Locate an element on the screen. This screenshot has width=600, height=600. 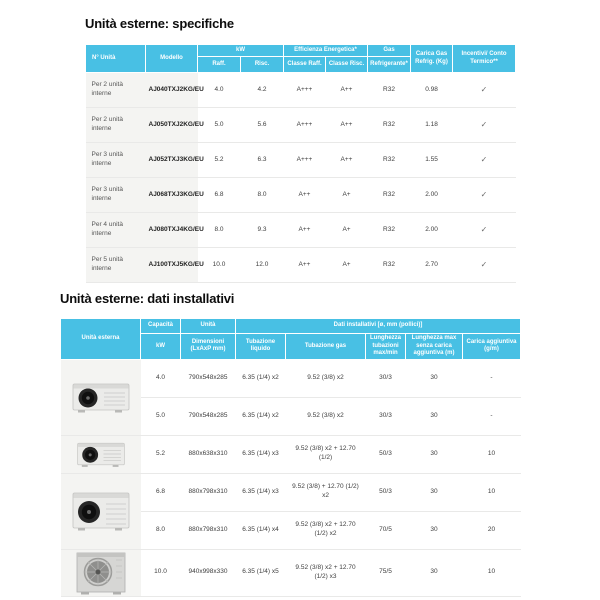
cell-tub-liquido: 6.35 (1/4) x4 is located at coordinates (260, 530).